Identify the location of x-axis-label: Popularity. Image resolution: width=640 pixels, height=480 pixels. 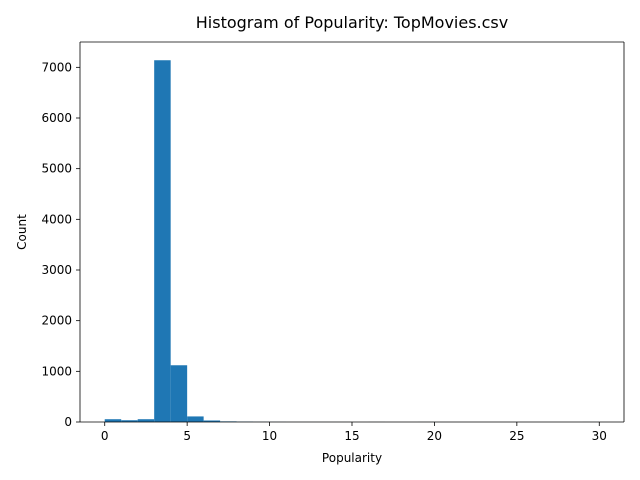
(352, 458).